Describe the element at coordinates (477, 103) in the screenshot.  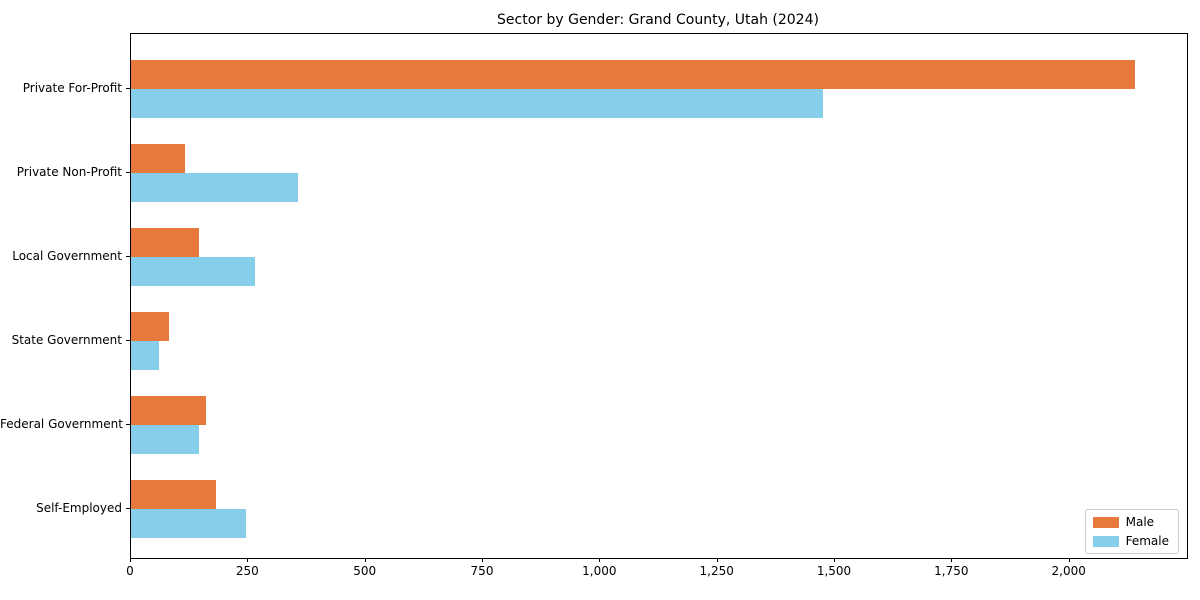
I see `bar-female-private-for-profit` at that location.